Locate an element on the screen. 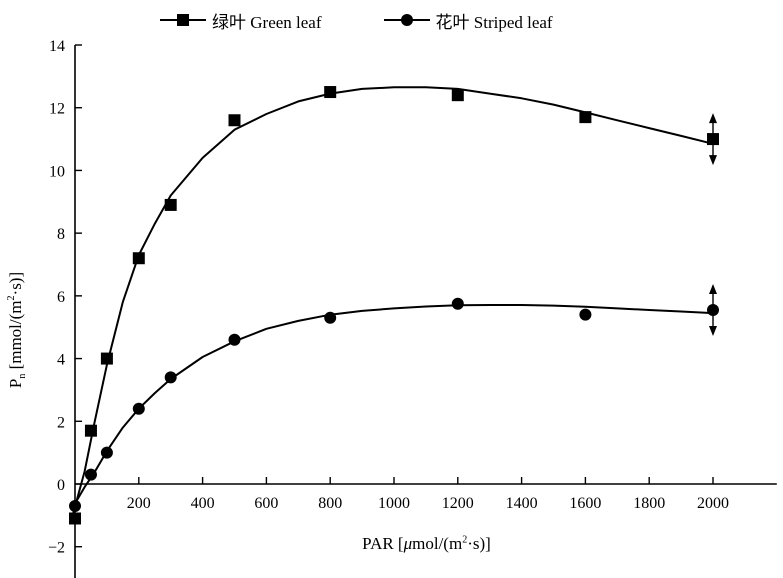 The height and width of the screenshot is (578, 783). x-tick-label: 1200 is located at coordinates (458, 503).